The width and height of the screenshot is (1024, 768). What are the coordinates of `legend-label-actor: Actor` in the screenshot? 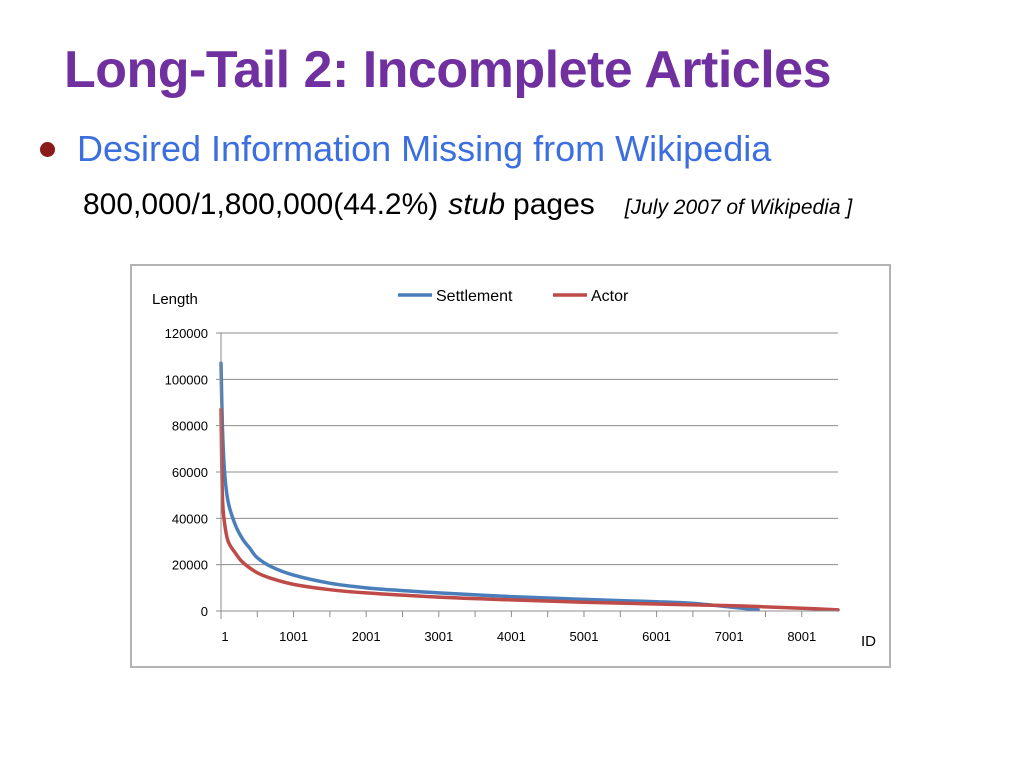 It's located at (610, 296).